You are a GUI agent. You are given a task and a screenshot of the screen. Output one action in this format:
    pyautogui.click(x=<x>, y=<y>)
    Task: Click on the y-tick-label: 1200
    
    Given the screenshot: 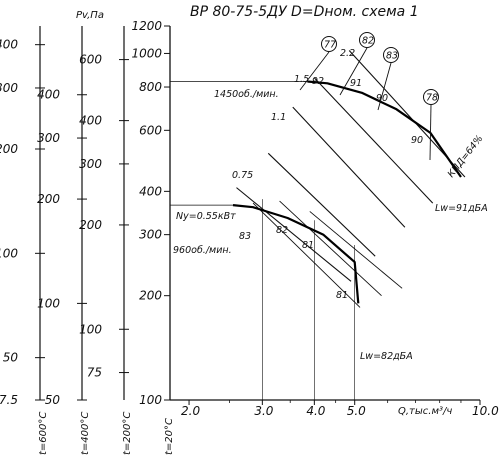 What is the action you would take?
    pyautogui.click(x=146, y=26)
    